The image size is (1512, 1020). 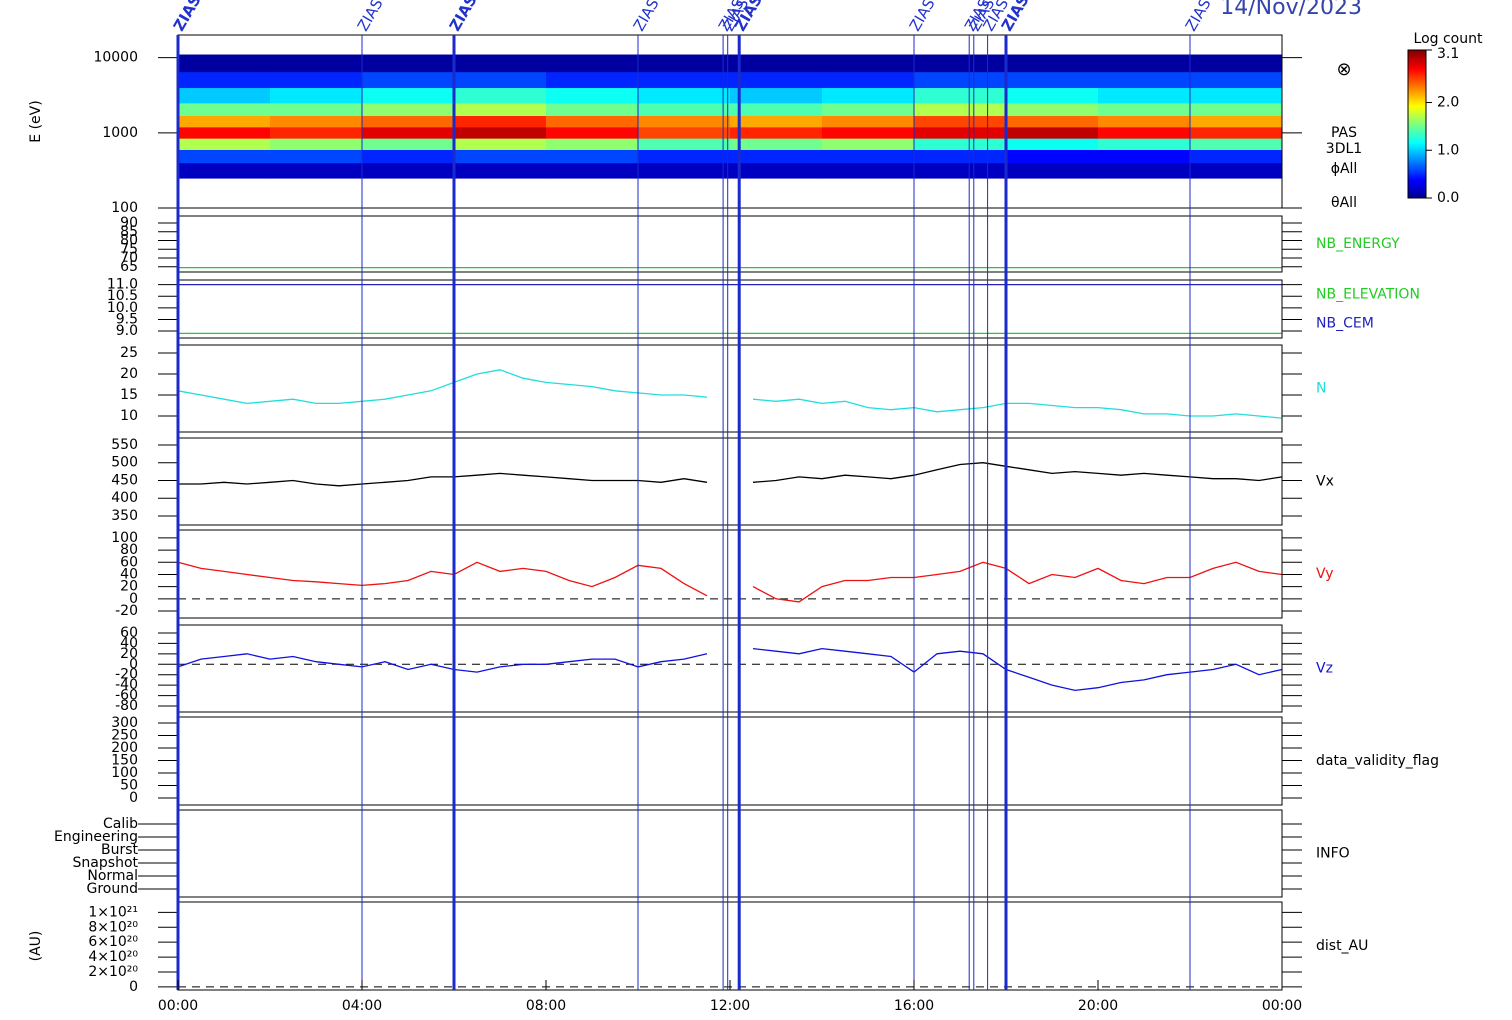 I want to click on x-tick-label: 08:00, so click(x=546, y=1006).